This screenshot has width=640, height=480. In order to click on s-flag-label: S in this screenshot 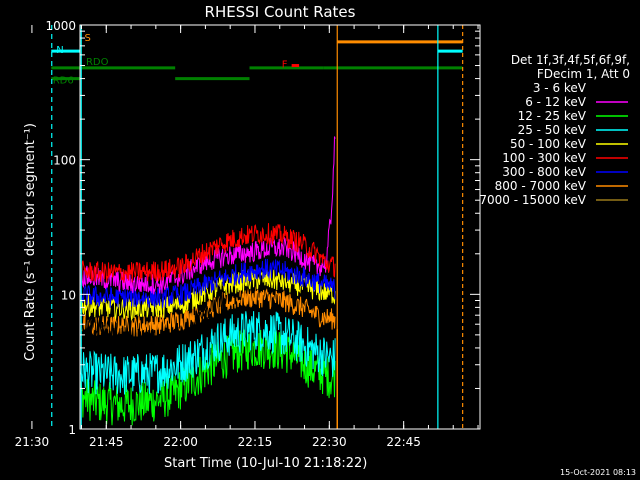, I will do `click(87, 38)`.